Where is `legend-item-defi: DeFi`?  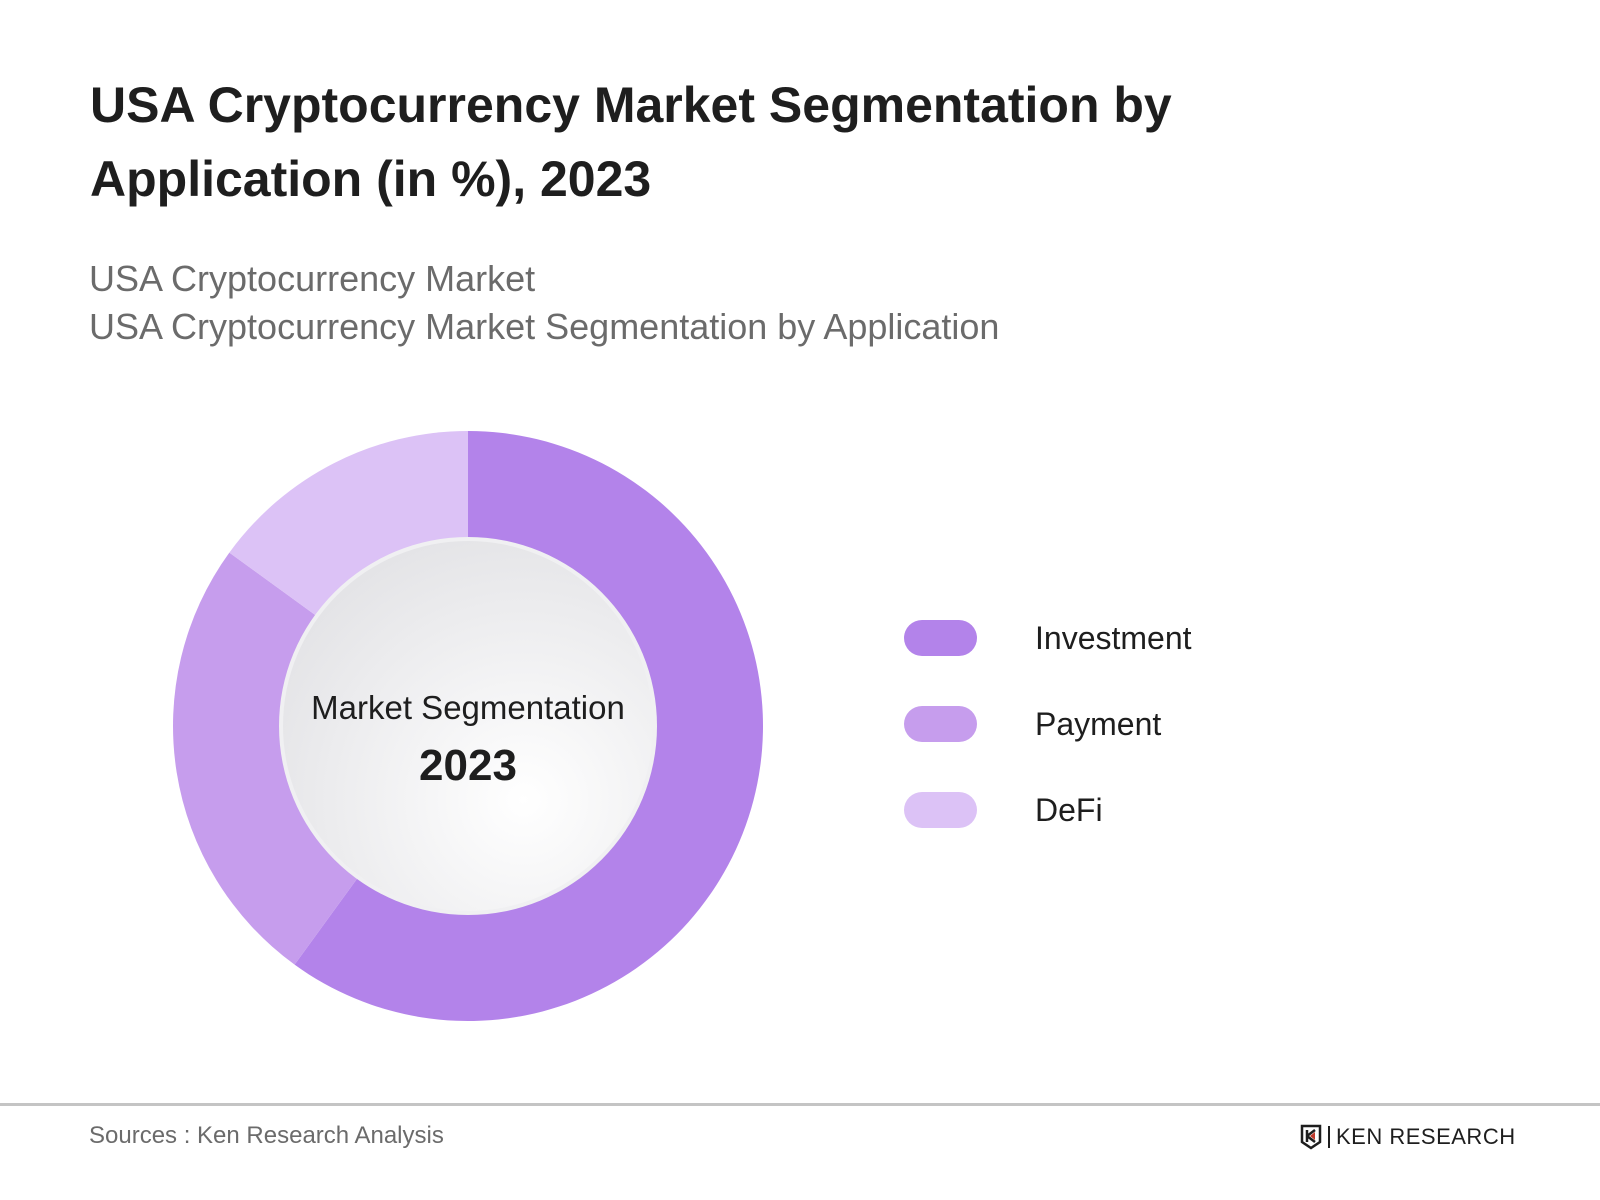 legend-item-defi: DeFi is located at coordinates (1003, 810).